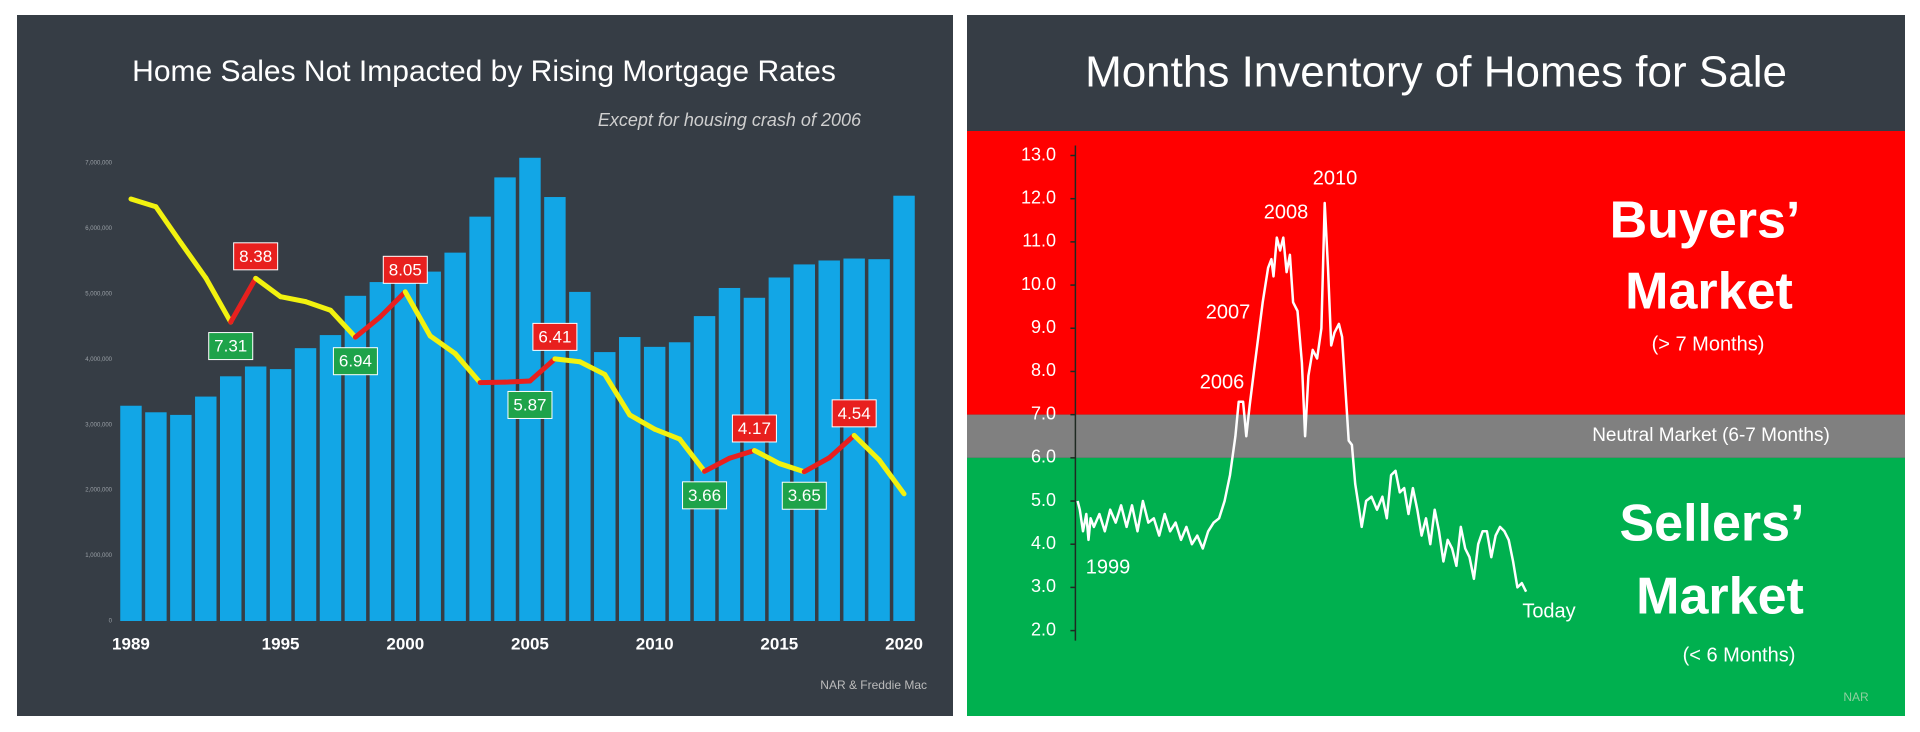  What do you see at coordinates (704, 495) in the screenshot?
I see `data-label: 3.66` at bounding box center [704, 495].